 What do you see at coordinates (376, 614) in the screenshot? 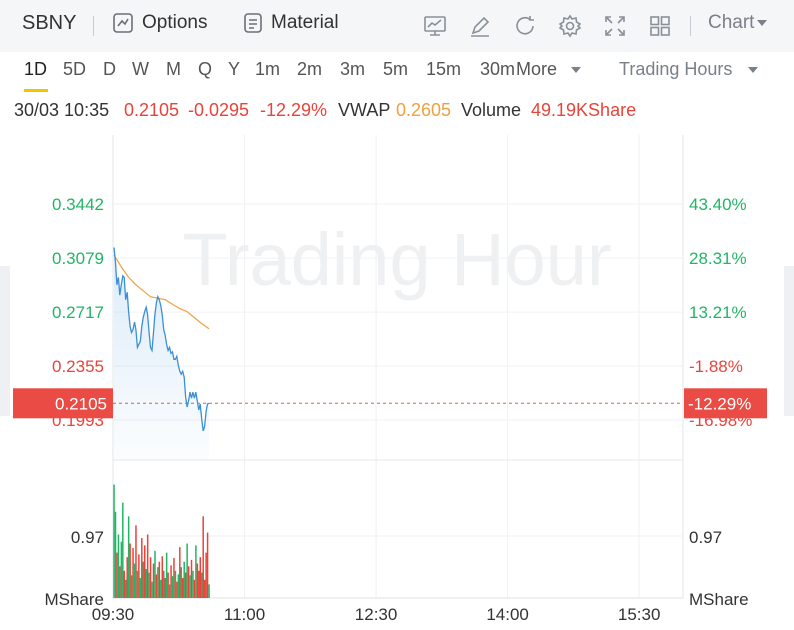
I see `time-axis-labels: 09:30 11:00 12:30 14:00 15:30` at bounding box center [376, 614].